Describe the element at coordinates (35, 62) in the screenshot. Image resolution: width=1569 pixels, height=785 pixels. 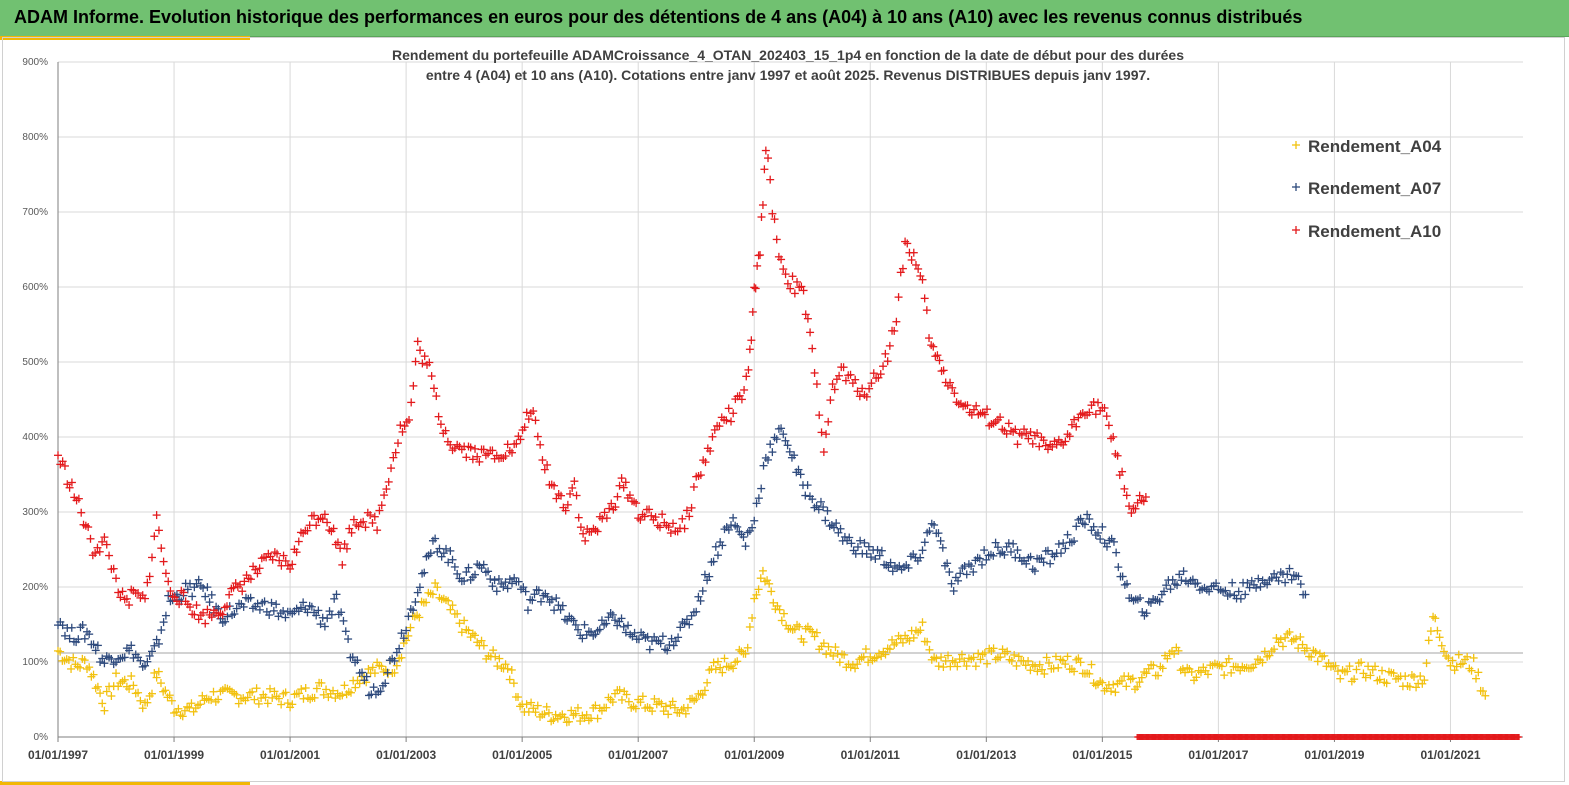
I see `y-tick-label: 900%` at that location.